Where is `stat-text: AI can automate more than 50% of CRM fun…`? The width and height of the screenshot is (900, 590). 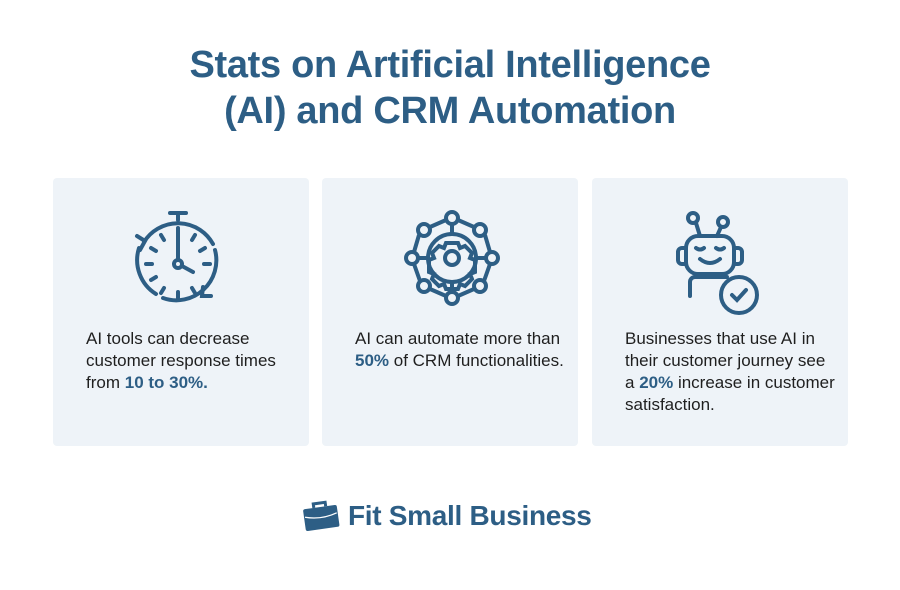
stat-text: AI can automate more than 50% of CRM fun… is located at coordinates (459, 349).